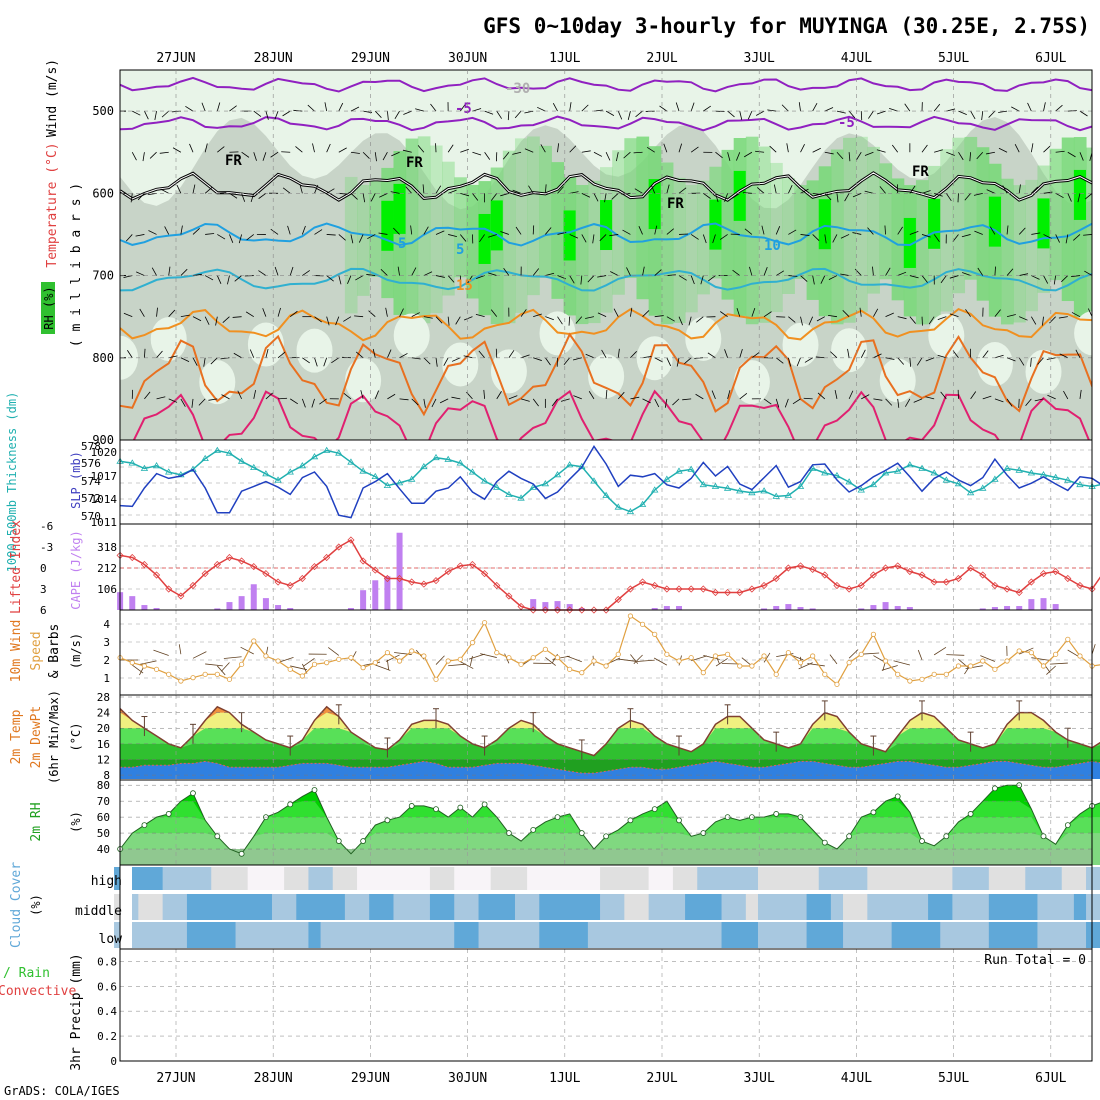 This screenshot has height=1100, width=1100. Describe the element at coordinates (554, 906) in the screenshot. I see `cloud-panel: high middle low Cloud Cover (%)` at that location.